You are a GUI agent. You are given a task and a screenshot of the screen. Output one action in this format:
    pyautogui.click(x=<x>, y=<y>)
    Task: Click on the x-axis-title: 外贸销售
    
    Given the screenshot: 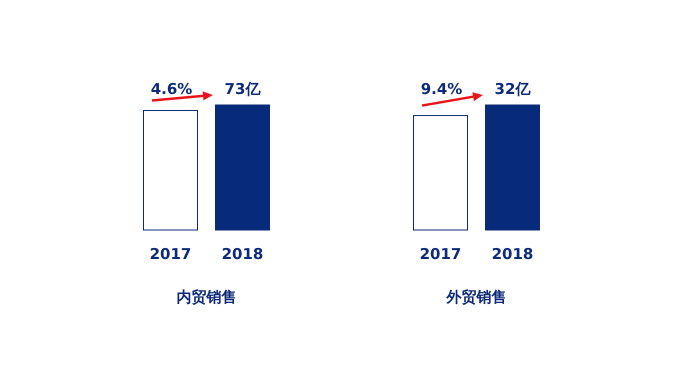 What is the action you would take?
    pyautogui.click(x=476, y=297)
    